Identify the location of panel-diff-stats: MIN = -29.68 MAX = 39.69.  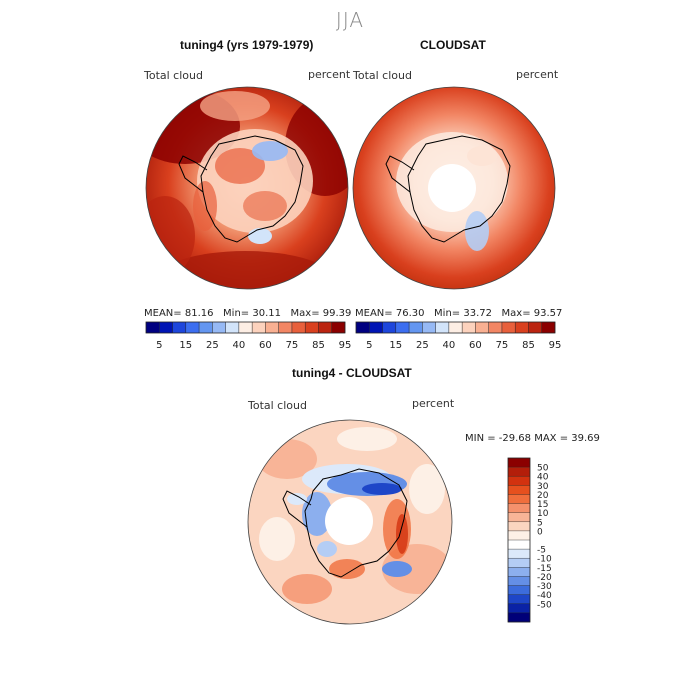
(532, 438).